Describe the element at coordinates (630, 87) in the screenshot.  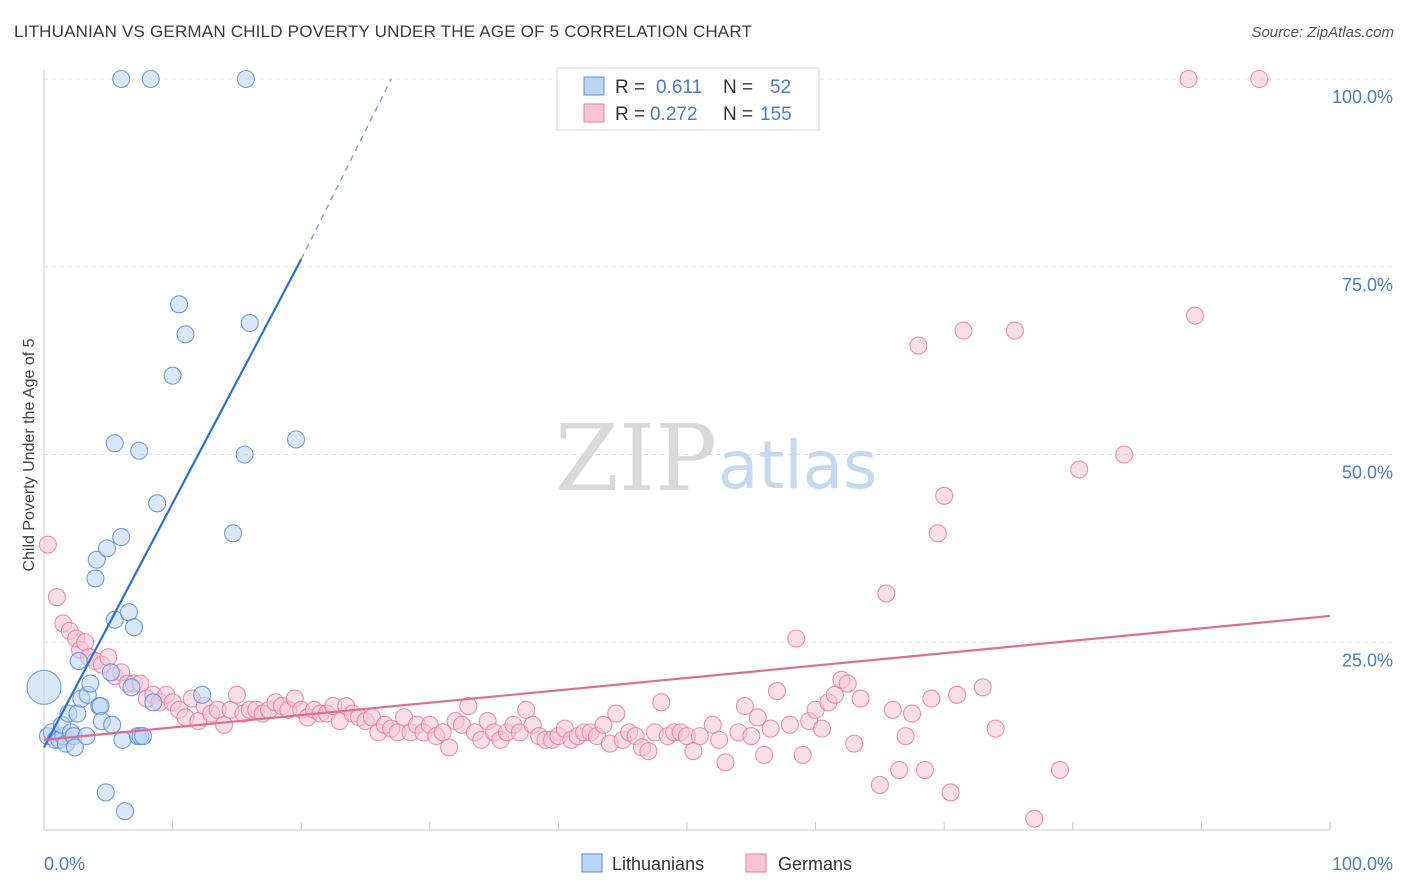
I see `lithuanians-r-label: R =` at that location.